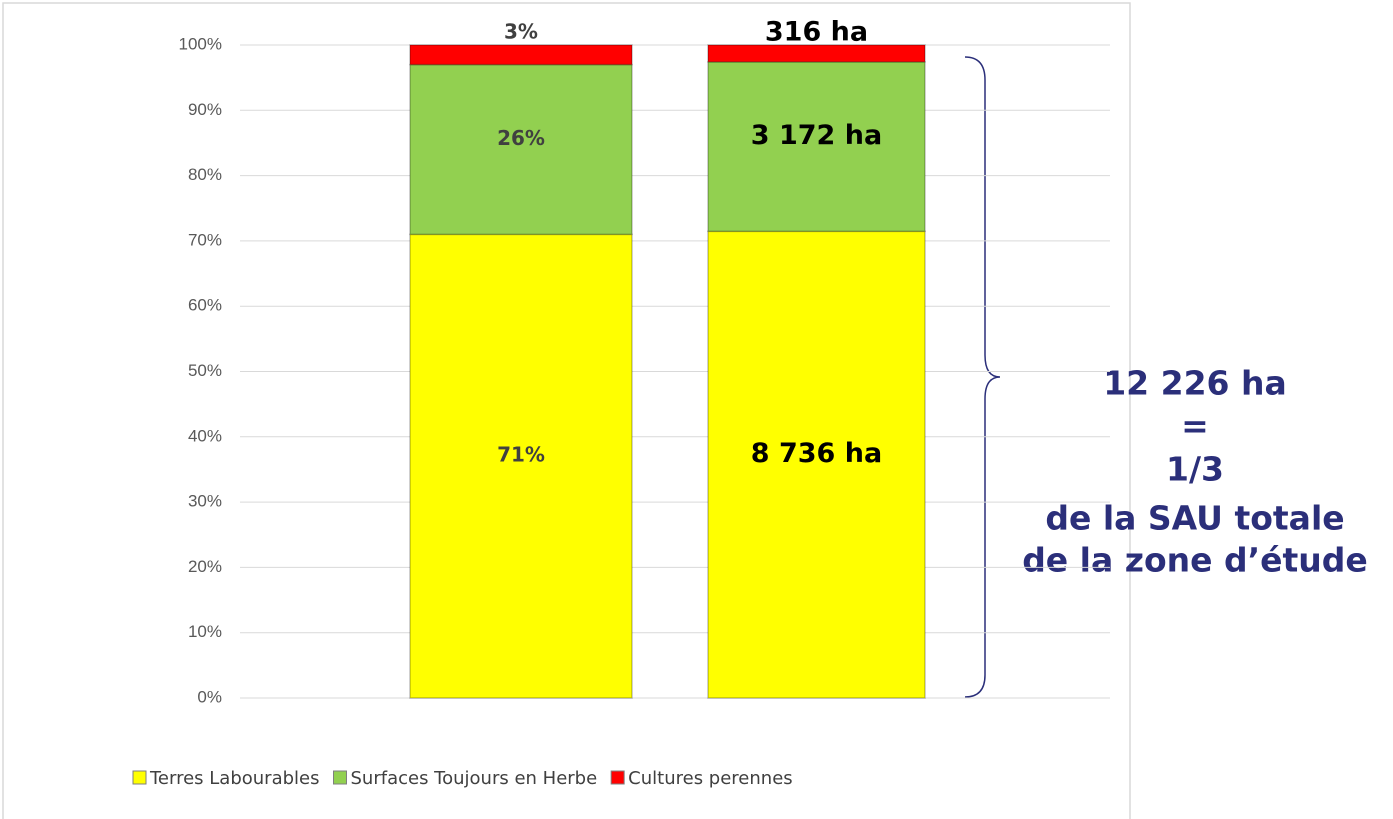  I want to click on y-tick-label: 90%, so click(205, 109).